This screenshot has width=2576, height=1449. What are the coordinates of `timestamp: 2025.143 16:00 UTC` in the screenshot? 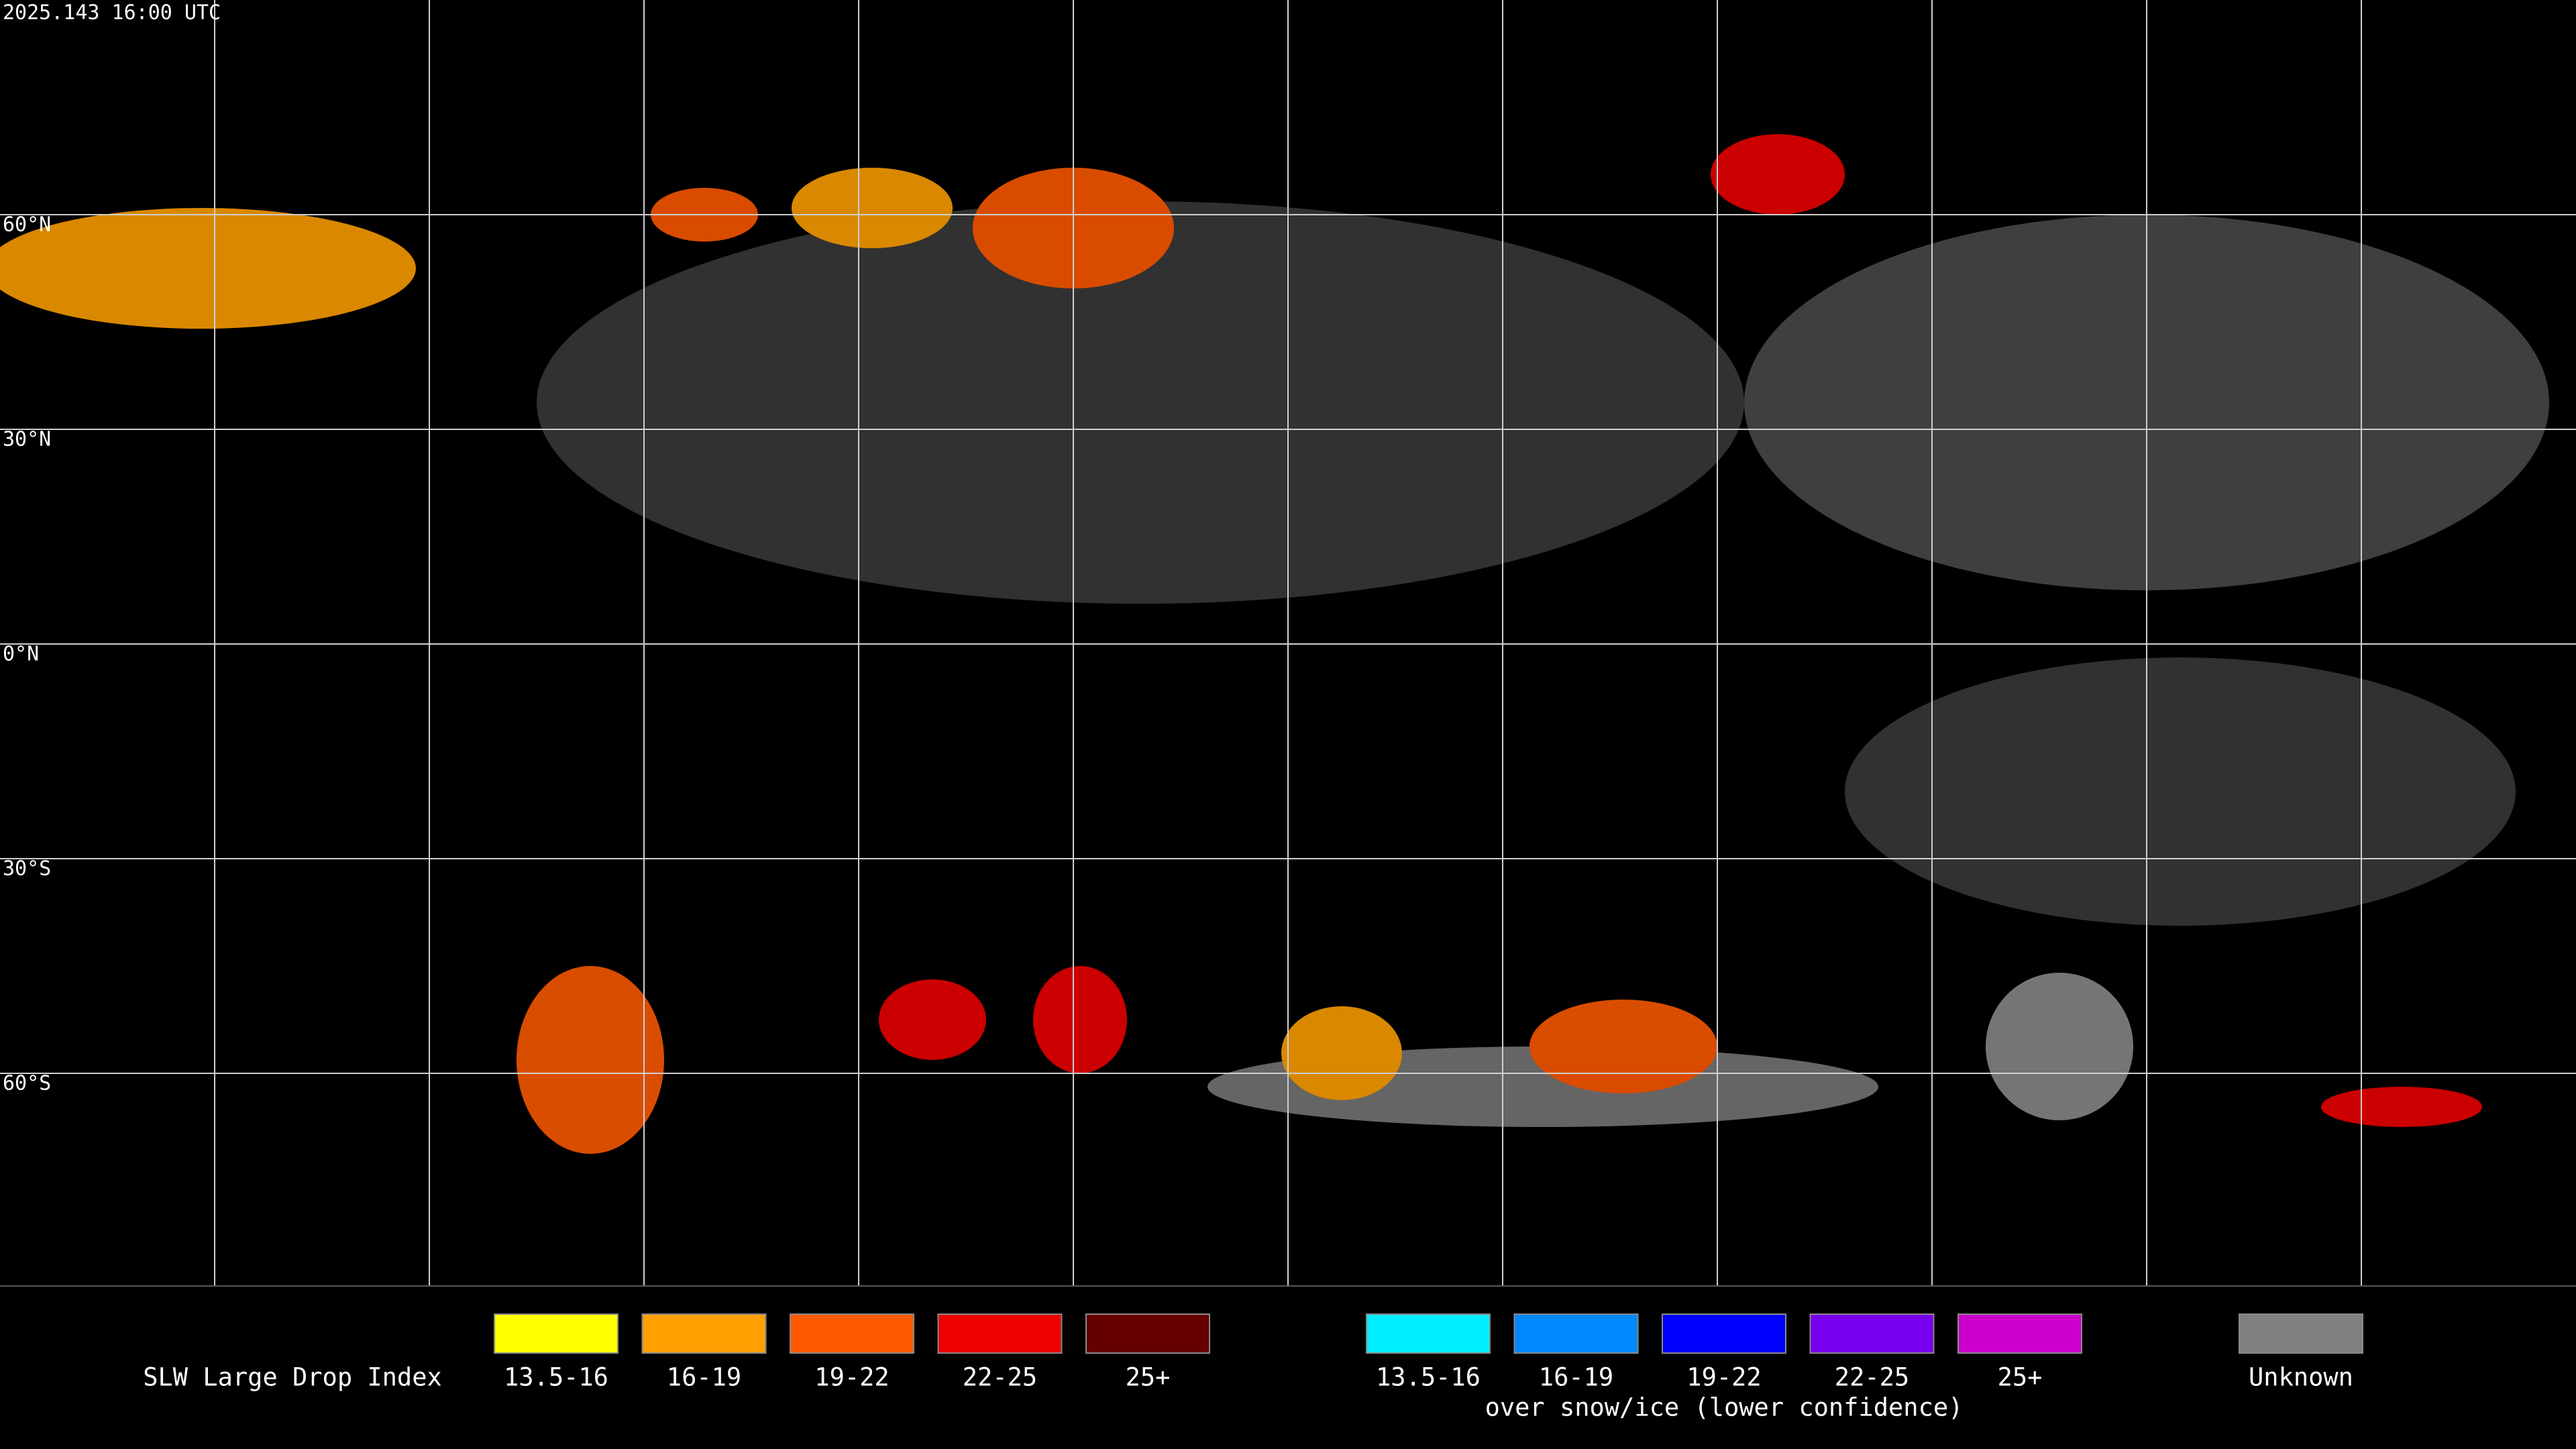 It's located at (112, 13).